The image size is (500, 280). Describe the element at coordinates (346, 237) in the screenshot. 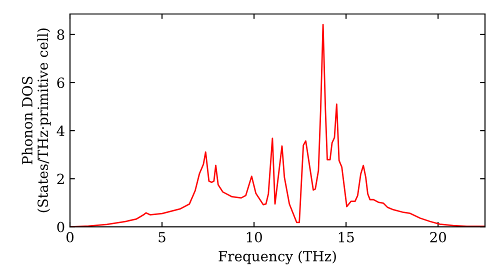

I see `x-tick-label: 15` at that location.